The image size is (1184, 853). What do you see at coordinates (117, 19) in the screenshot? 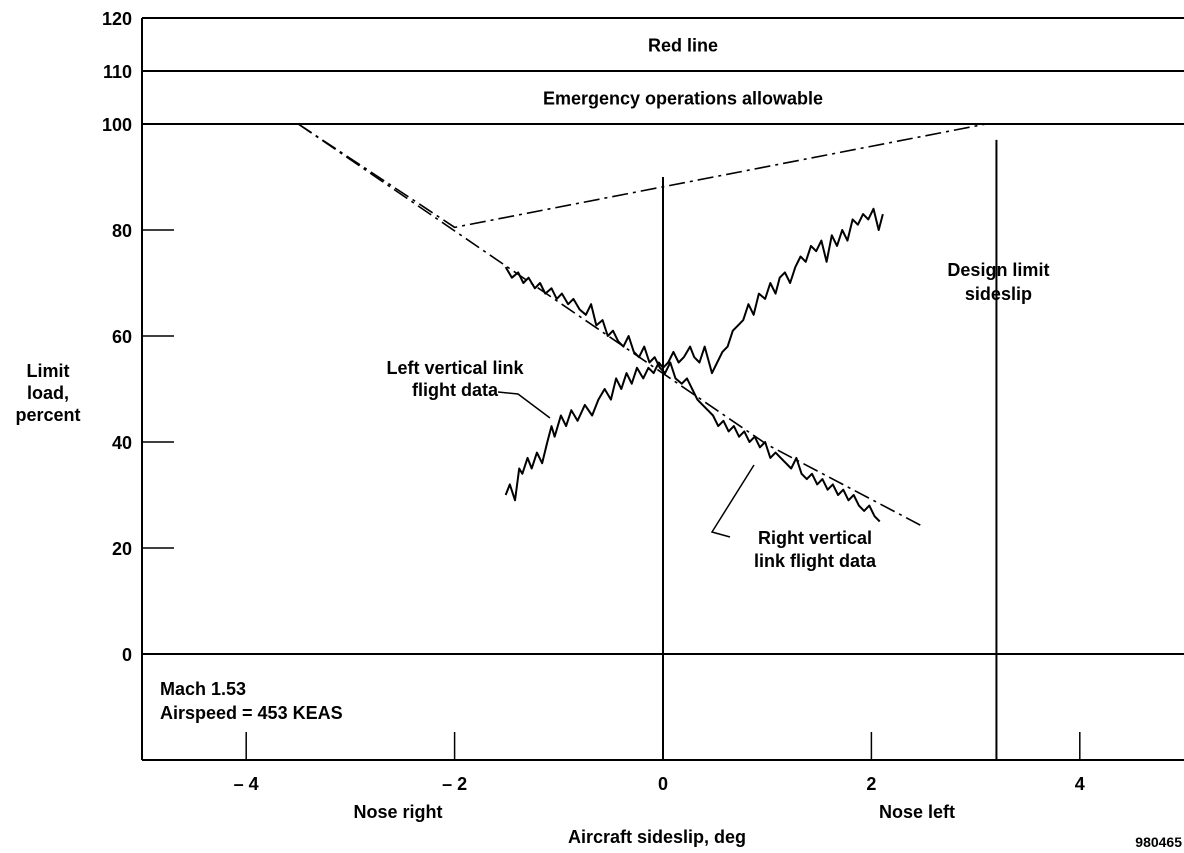
I see `y-tick-label-120: 120` at bounding box center [117, 19].